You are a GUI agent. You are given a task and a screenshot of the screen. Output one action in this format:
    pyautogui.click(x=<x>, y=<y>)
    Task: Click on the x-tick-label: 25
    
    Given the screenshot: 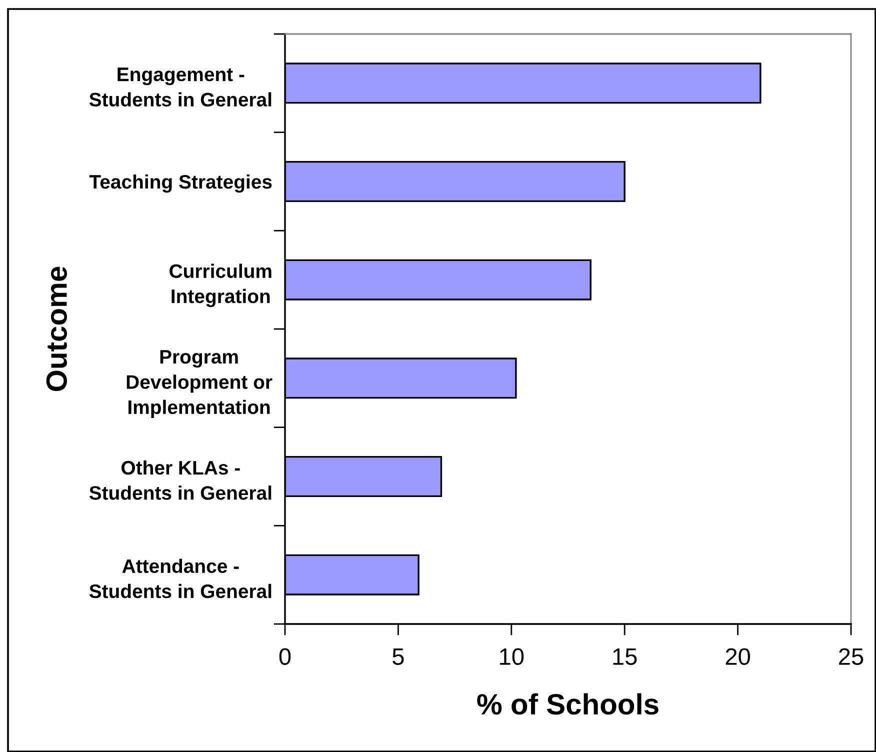 What is the action you would take?
    pyautogui.click(x=851, y=656)
    